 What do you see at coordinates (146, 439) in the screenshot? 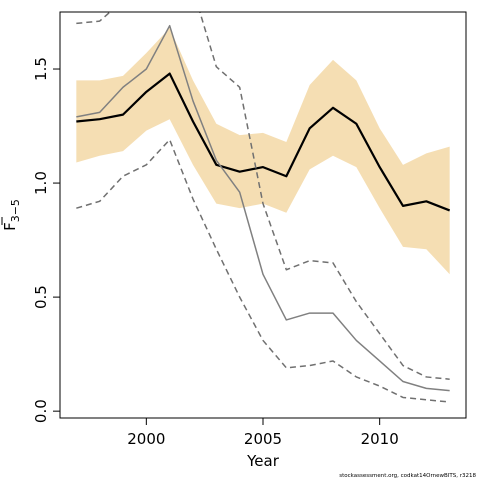
I see `x-tick-label-2000: 2000` at bounding box center [146, 439].